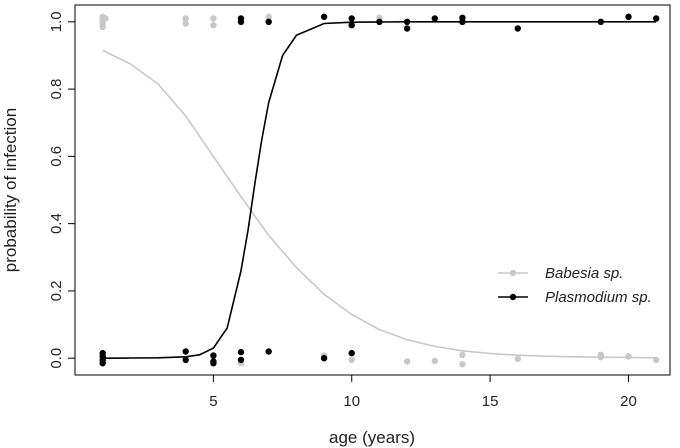  Describe the element at coordinates (598, 297) in the screenshot. I see `legend-label-plasmodium: Plasmodium sp.` at that location.